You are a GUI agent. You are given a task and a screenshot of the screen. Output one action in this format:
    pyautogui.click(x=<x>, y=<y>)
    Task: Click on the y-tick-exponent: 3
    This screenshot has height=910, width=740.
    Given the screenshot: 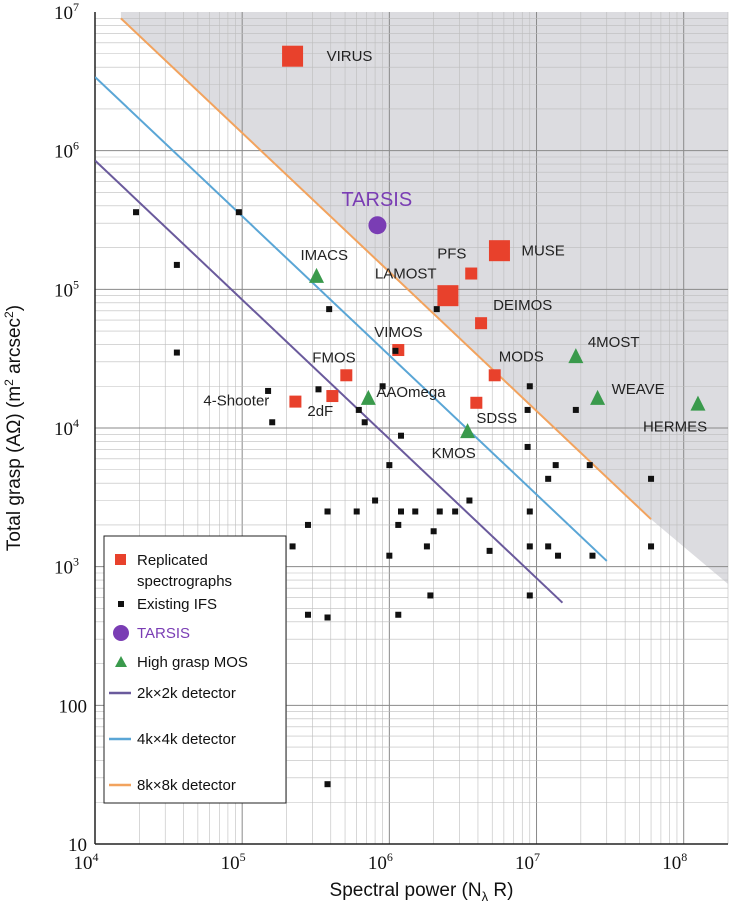 What is the action you would take?
    pyautogui.click(x=76, y=562)
    